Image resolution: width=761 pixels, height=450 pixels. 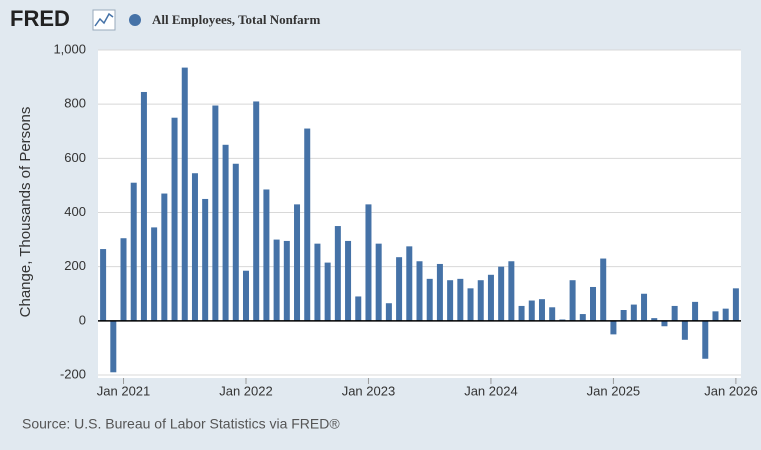 What do you see at coordinates (69, 48) in the screenshot?
I see `y-tick-label: 1,000` at bounding box center [69, 48].